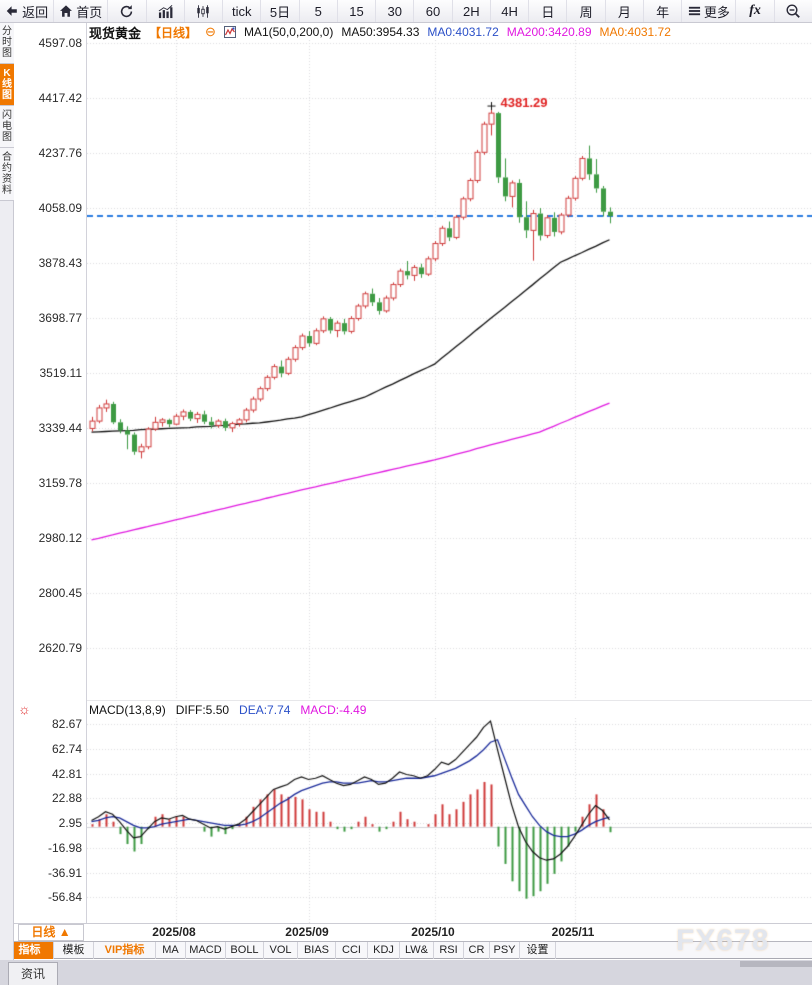  What do you see at coordinates (173, 32) in the screenshot?
I see `period-tag: 【日线】` at bounding box center [173, 32].